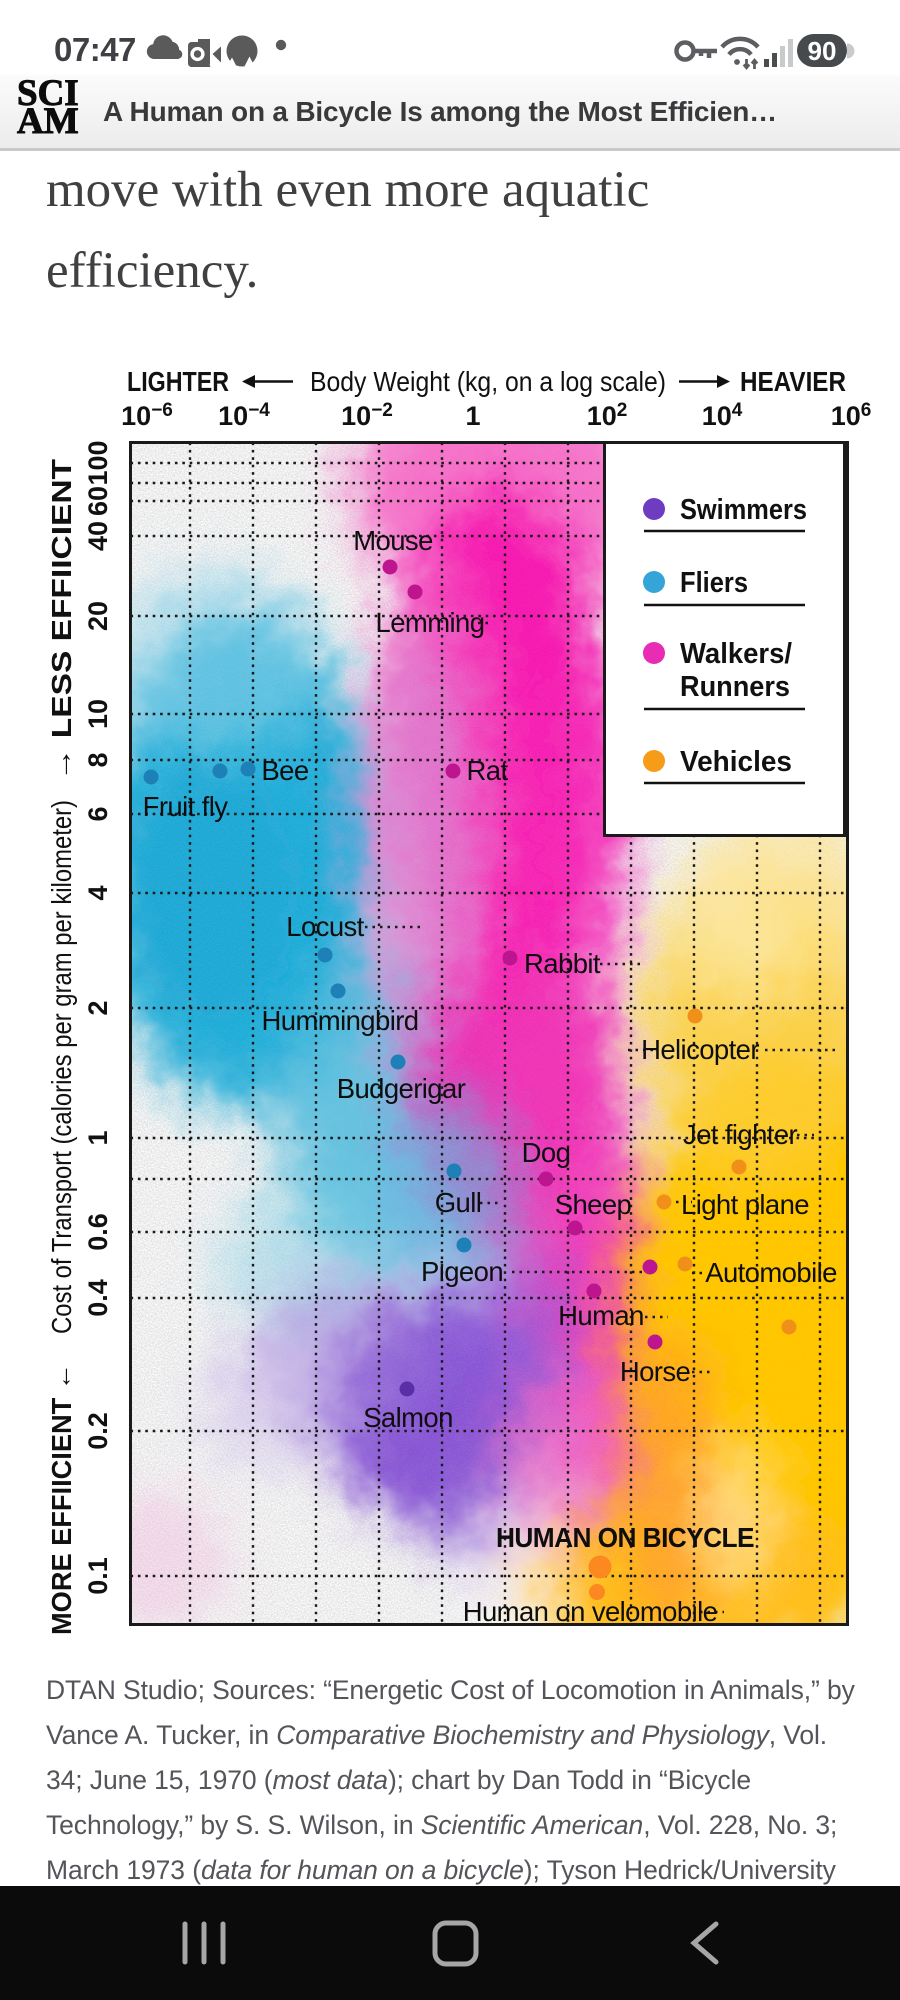 The height and width of the screenshot is (2000, 900). I want to click on svg-text: 4, so click(98, 892).